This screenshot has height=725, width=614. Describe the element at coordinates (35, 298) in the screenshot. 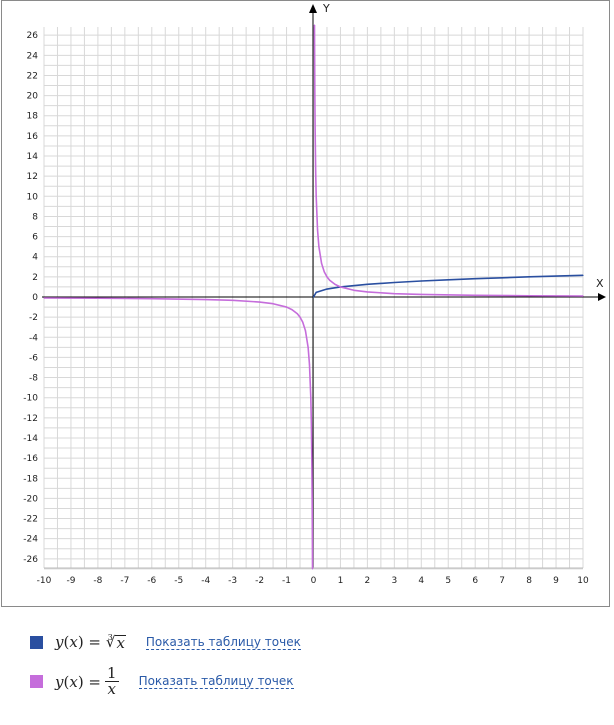

I see `y-tick-label: 0` at that location.